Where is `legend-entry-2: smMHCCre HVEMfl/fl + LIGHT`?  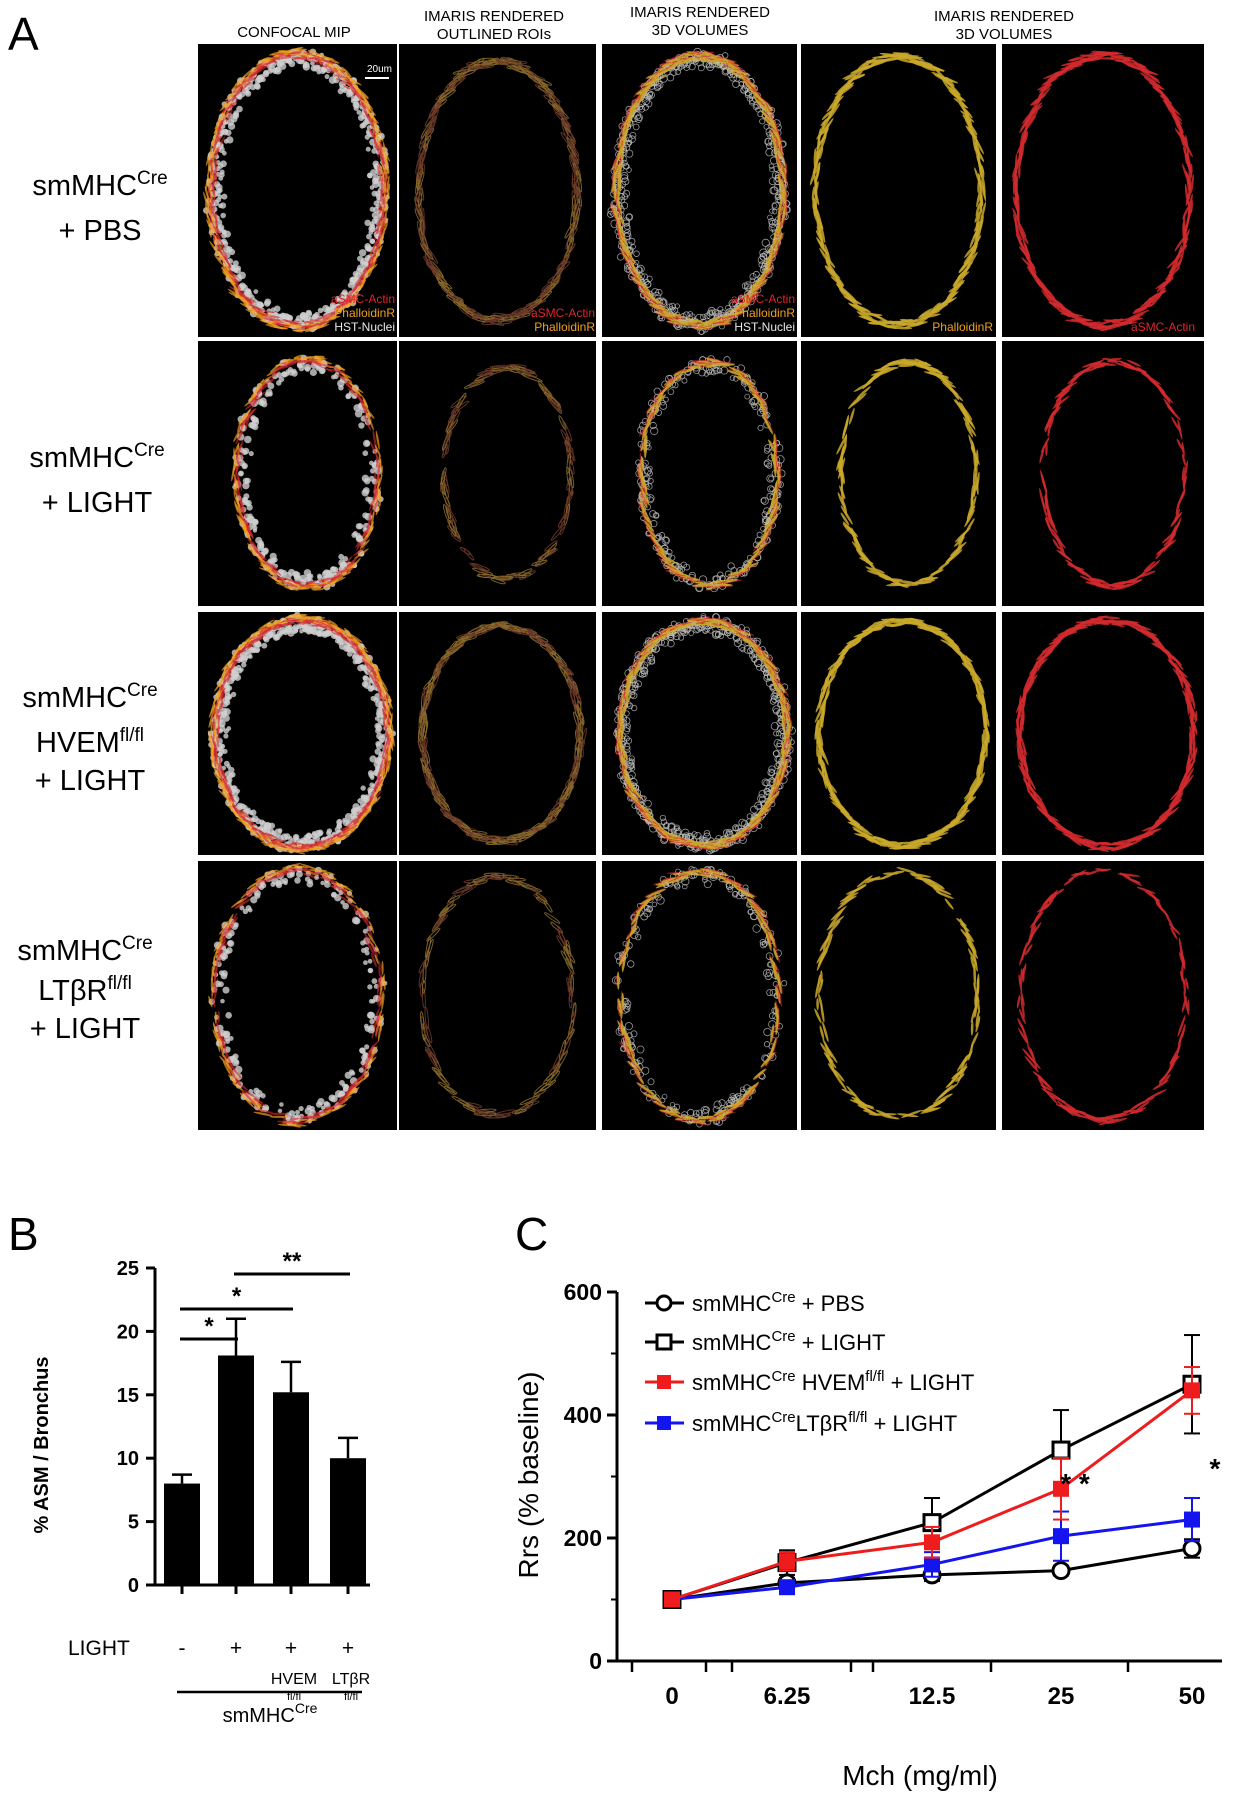
legend-entry-2: smMHCCre HVEMfl/fl + LIGHT is located at coordinates (809, 1381).